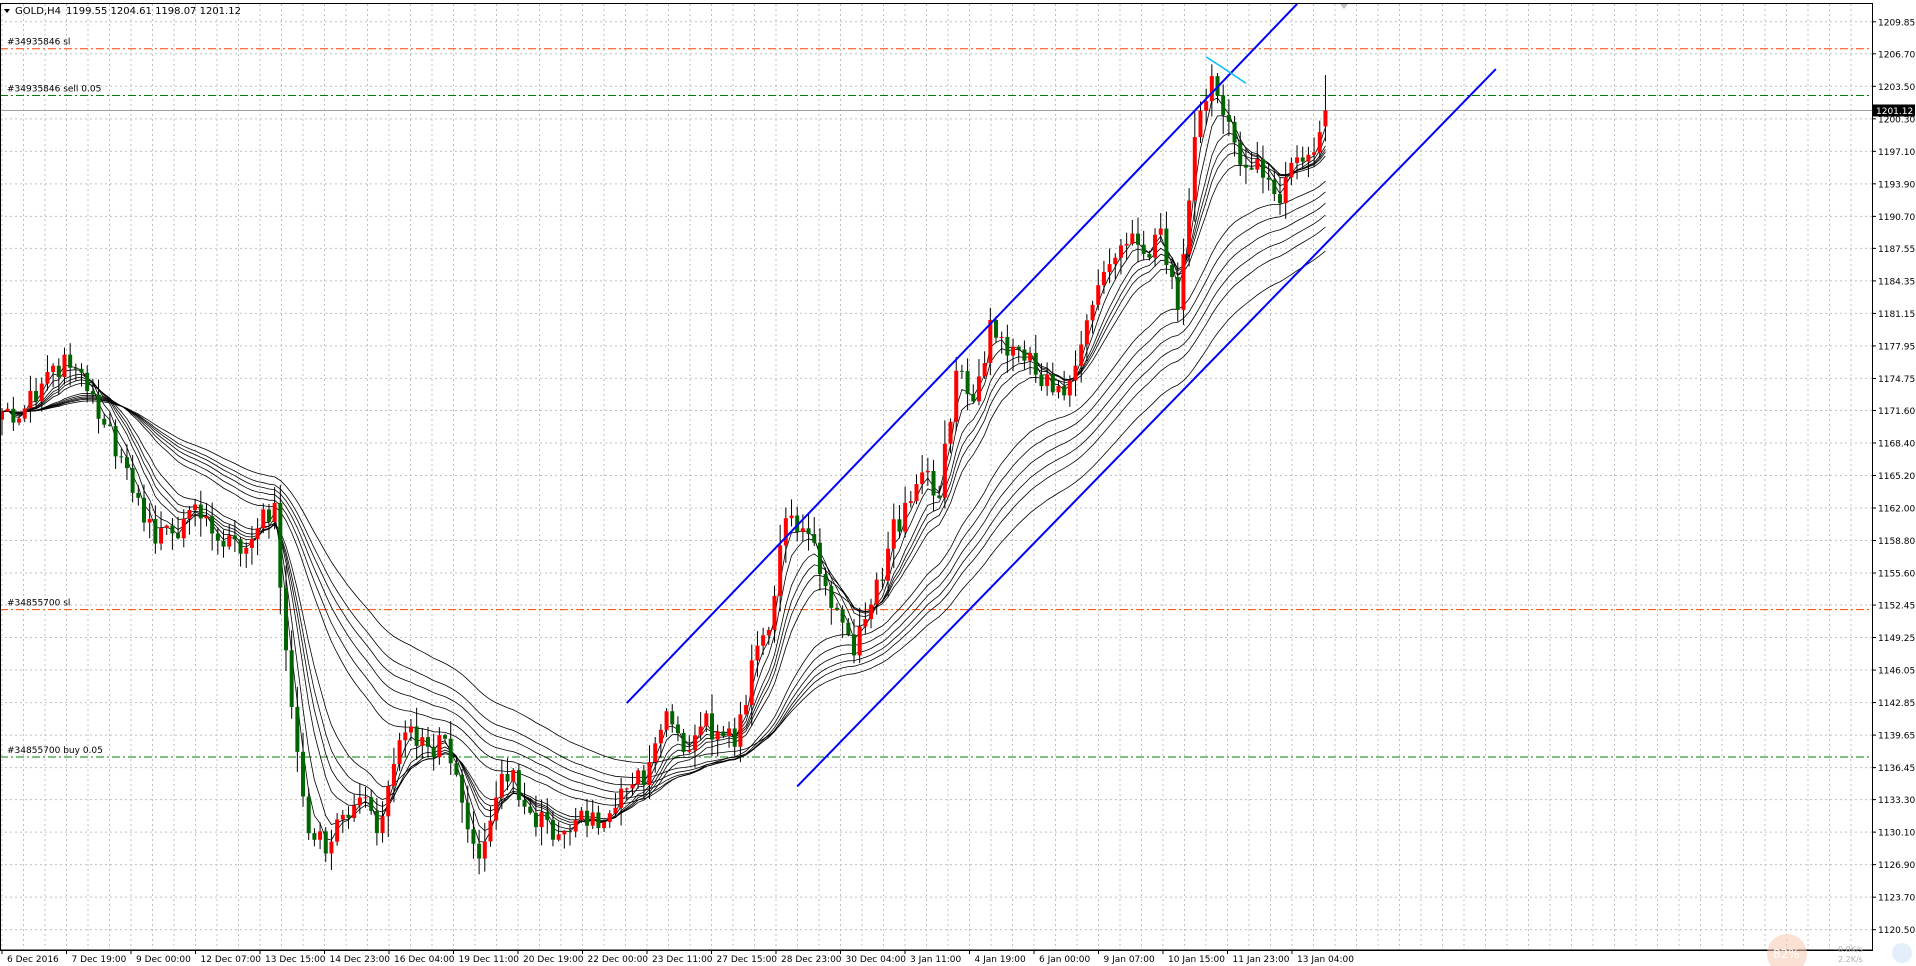 The height and width of the screenshot is (966, 1916). Describe the element at coordinates (1896, 315) in the screenshot. I see `price-tick-label: 1181.15` at that location.